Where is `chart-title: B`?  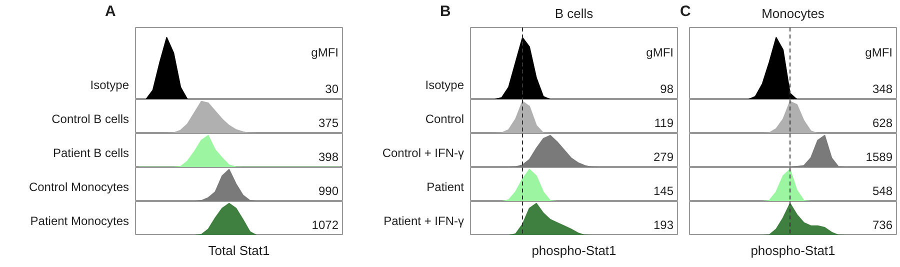 chart-title: B is located at coordinates (445, 12).